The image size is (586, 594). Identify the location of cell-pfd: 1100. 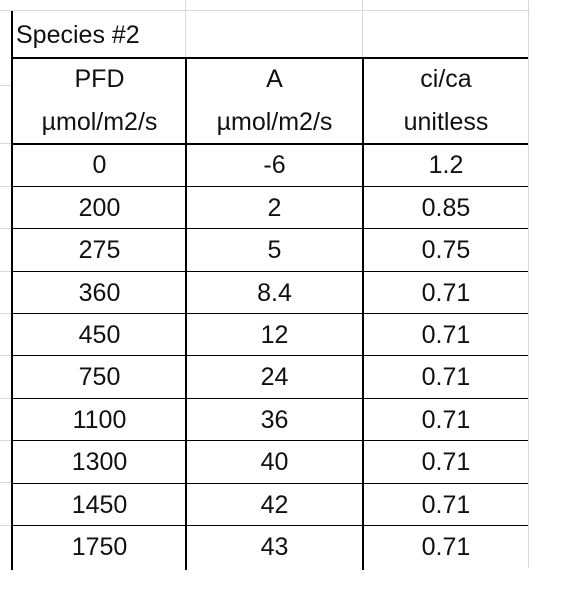
(99, 419).